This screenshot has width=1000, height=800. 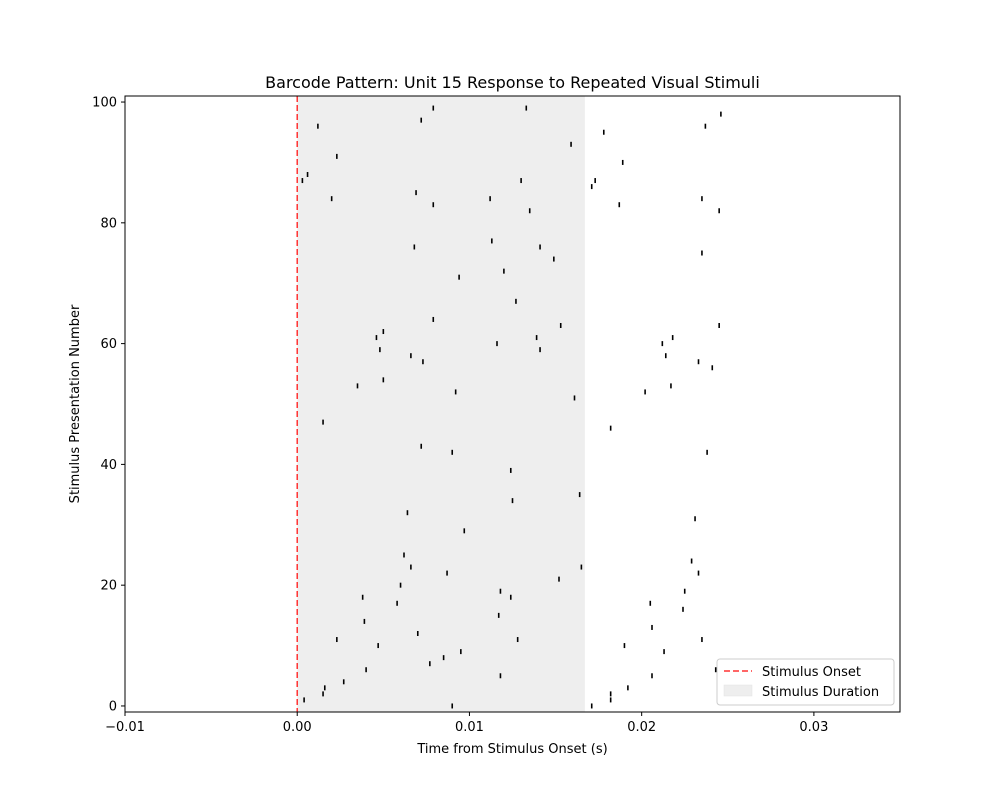 I want to click on x-tick-label: −0.01, so click(x=125, y=727).